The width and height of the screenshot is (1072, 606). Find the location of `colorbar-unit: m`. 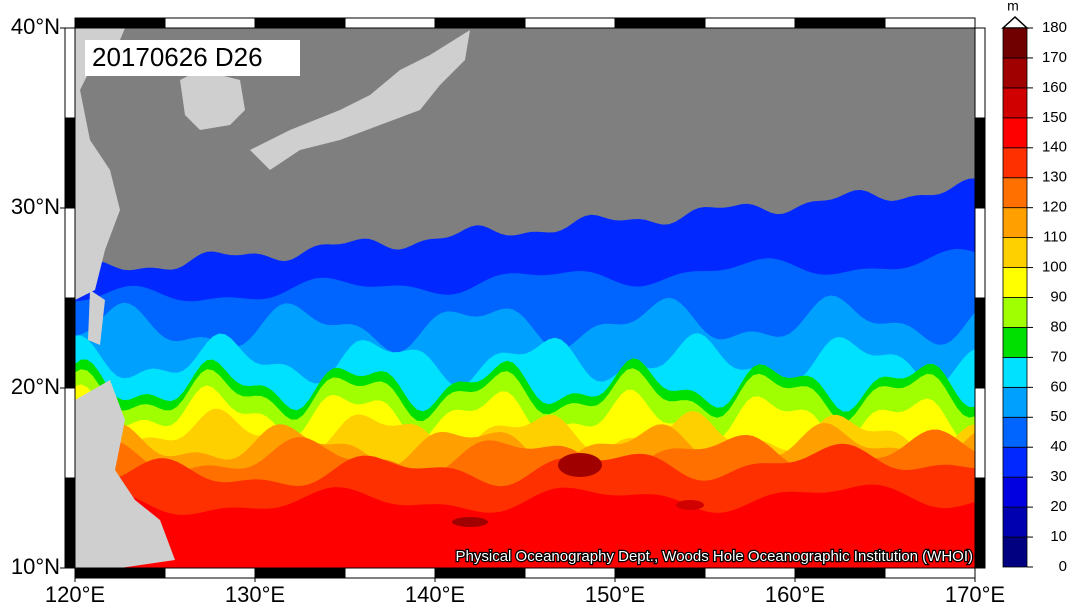

colorbar-unit: m is located at coordinates (1013, 7).